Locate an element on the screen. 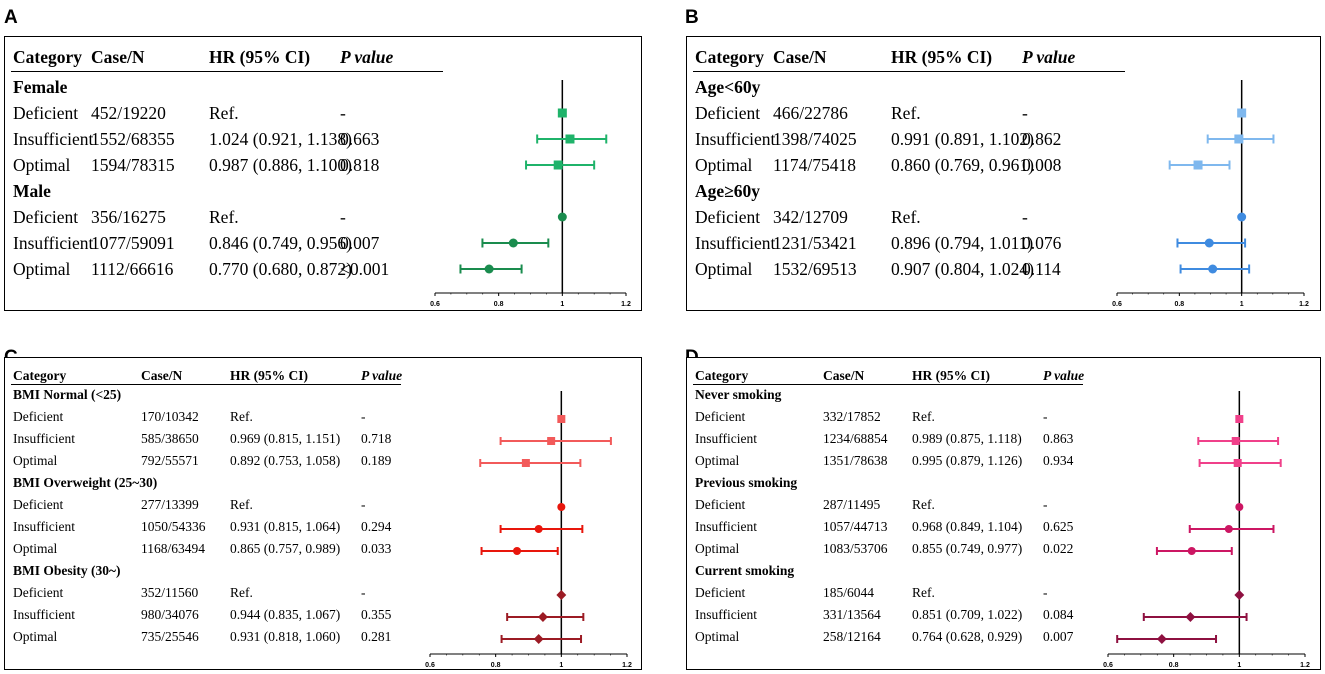 The height and width of the screenshot is (674, 1325). row-case-n: 258/12164 is located at coordinates (852, 637).